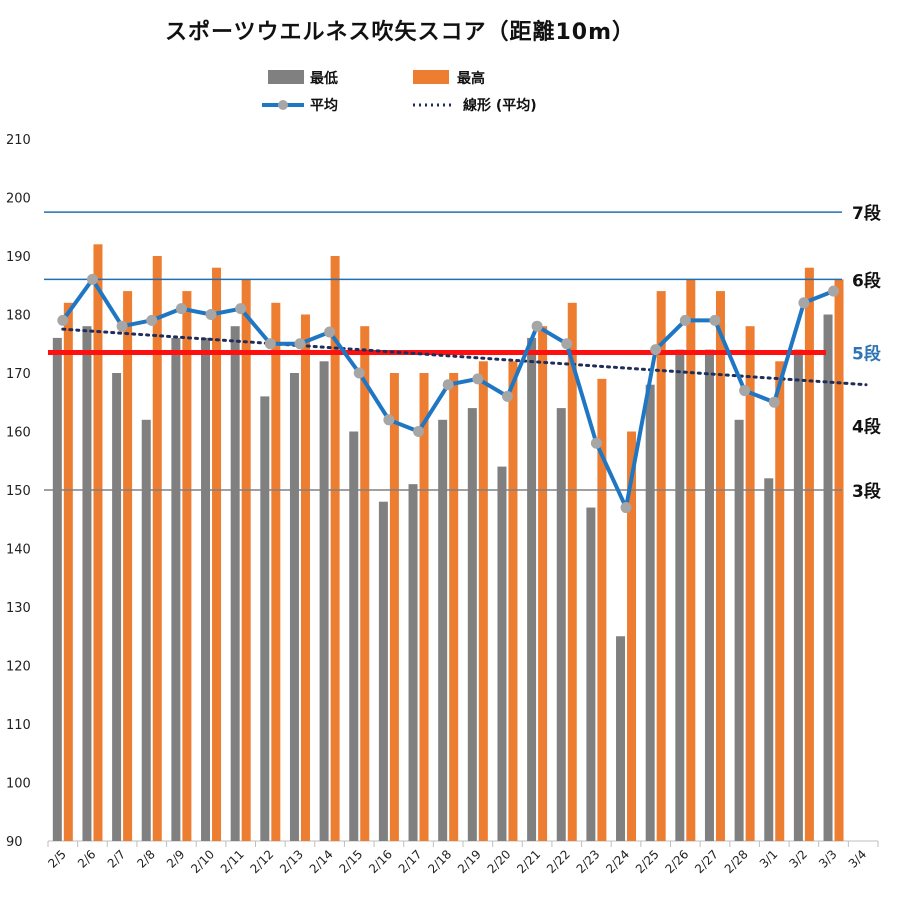 This screenshot has height=900, width=900. I want to click on x-tick-label: 2/18, so click(439, 861).